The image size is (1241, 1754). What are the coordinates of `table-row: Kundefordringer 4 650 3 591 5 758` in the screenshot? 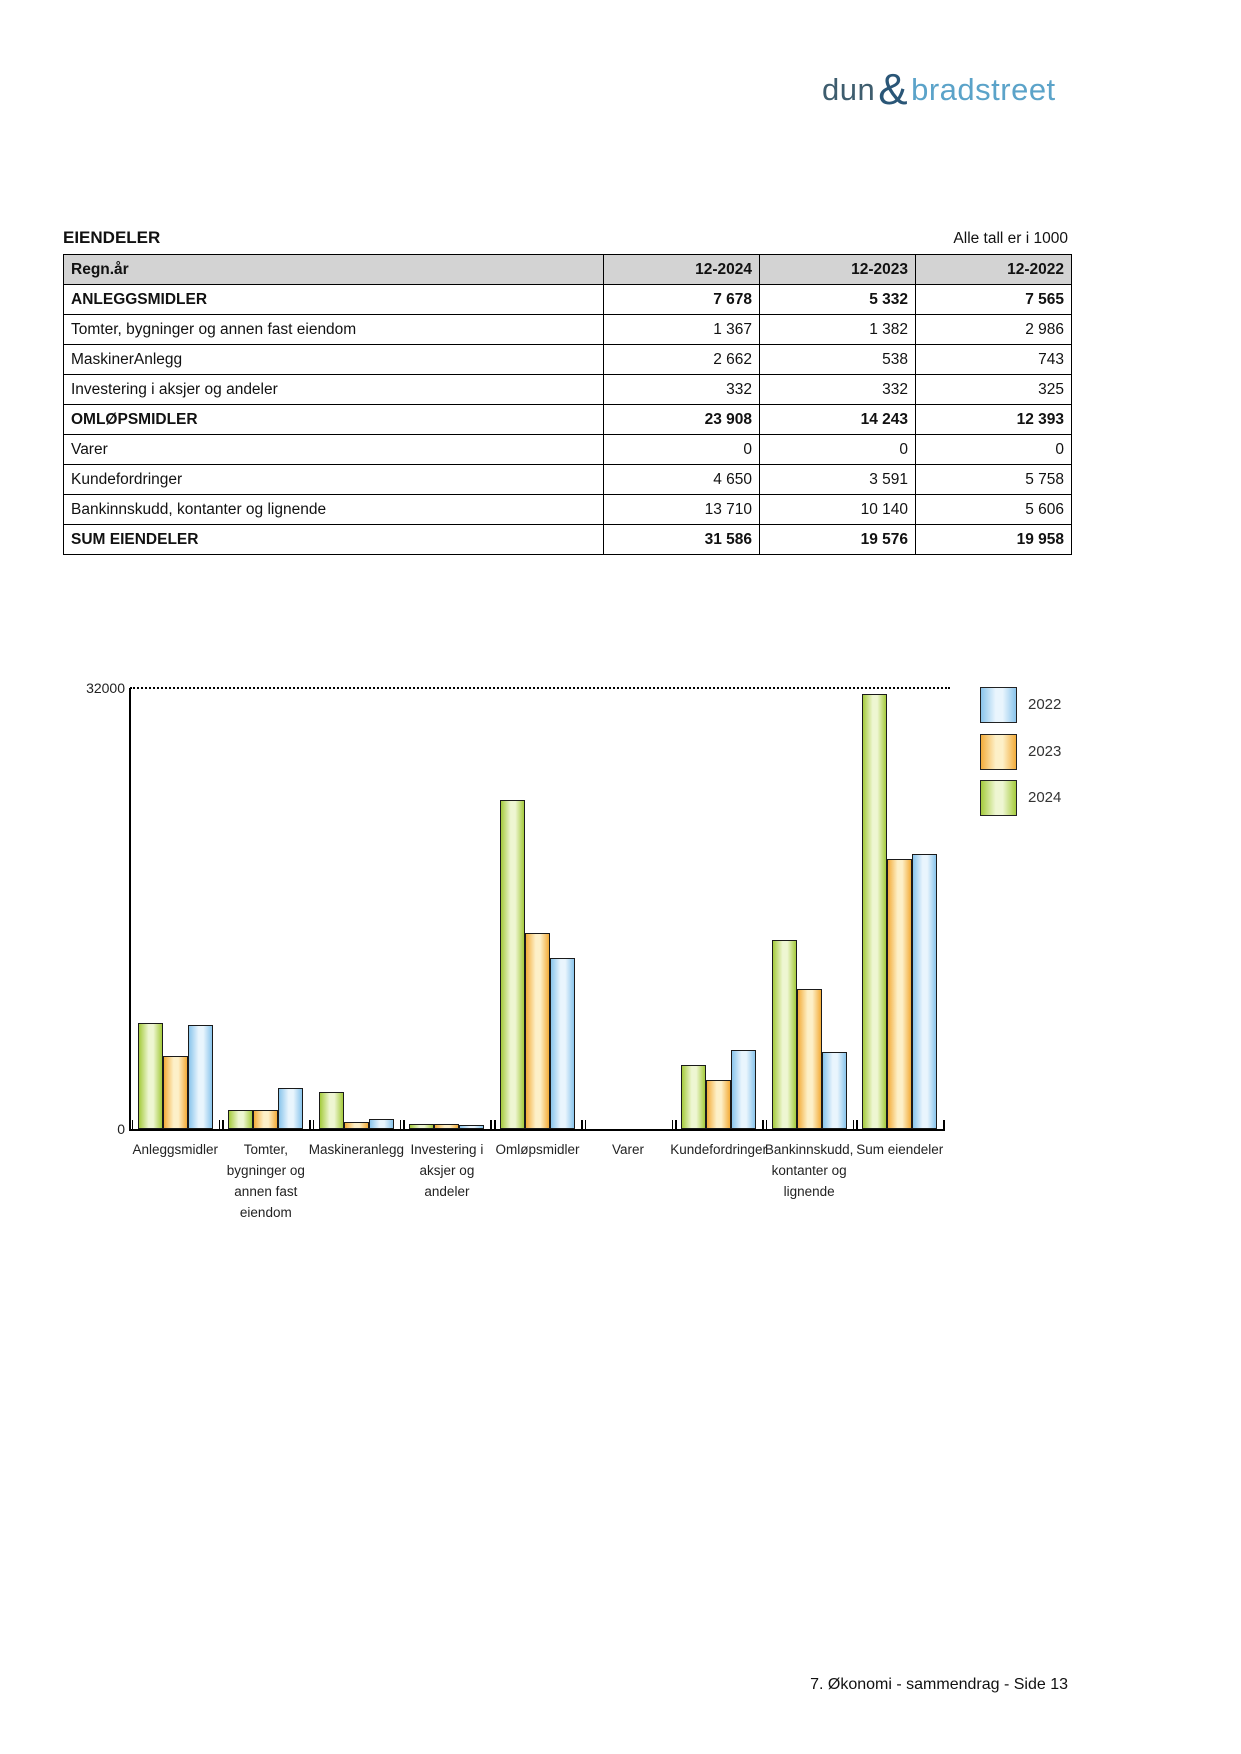 It's located at (567, 479).